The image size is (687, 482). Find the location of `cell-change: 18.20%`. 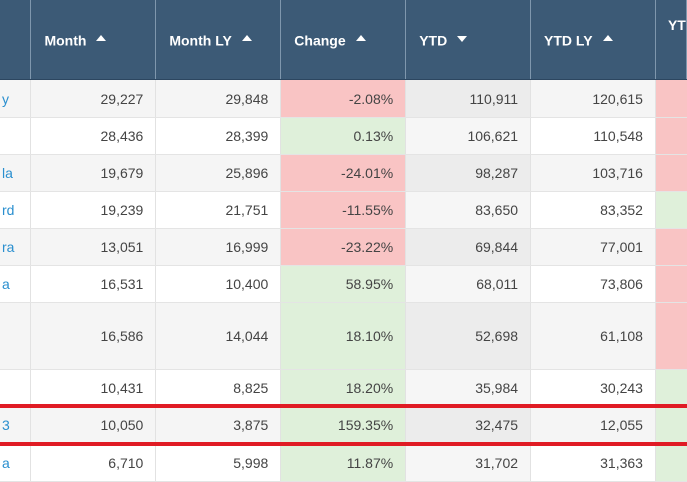

cell-change: 18.20% is located at coordinates (343, 388).